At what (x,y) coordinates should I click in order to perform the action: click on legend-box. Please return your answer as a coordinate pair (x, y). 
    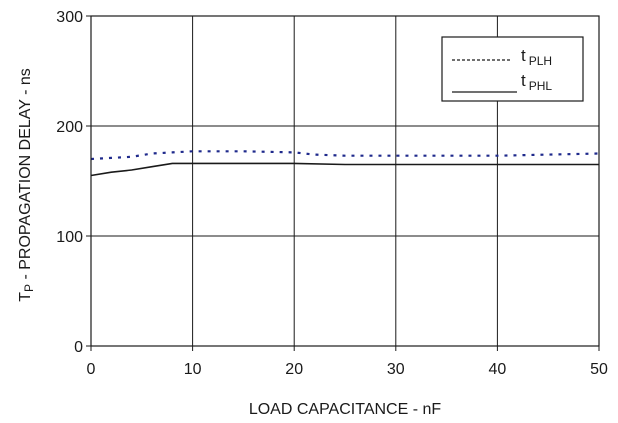
    Looking at the image, I should click on (512, 69).